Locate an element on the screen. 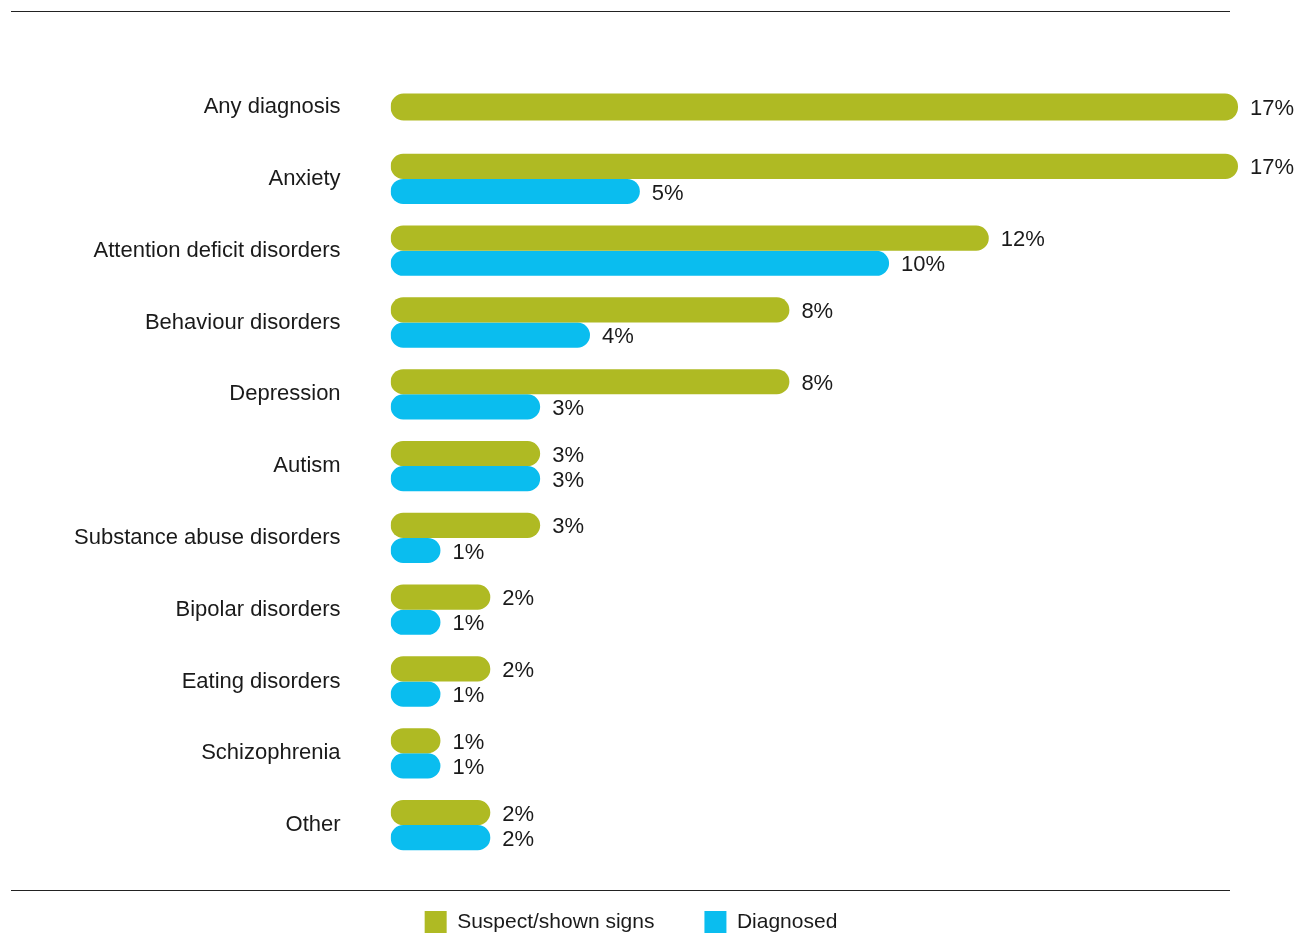  y-tick-label: Any diagnosis is located at coordinates (272, 106).